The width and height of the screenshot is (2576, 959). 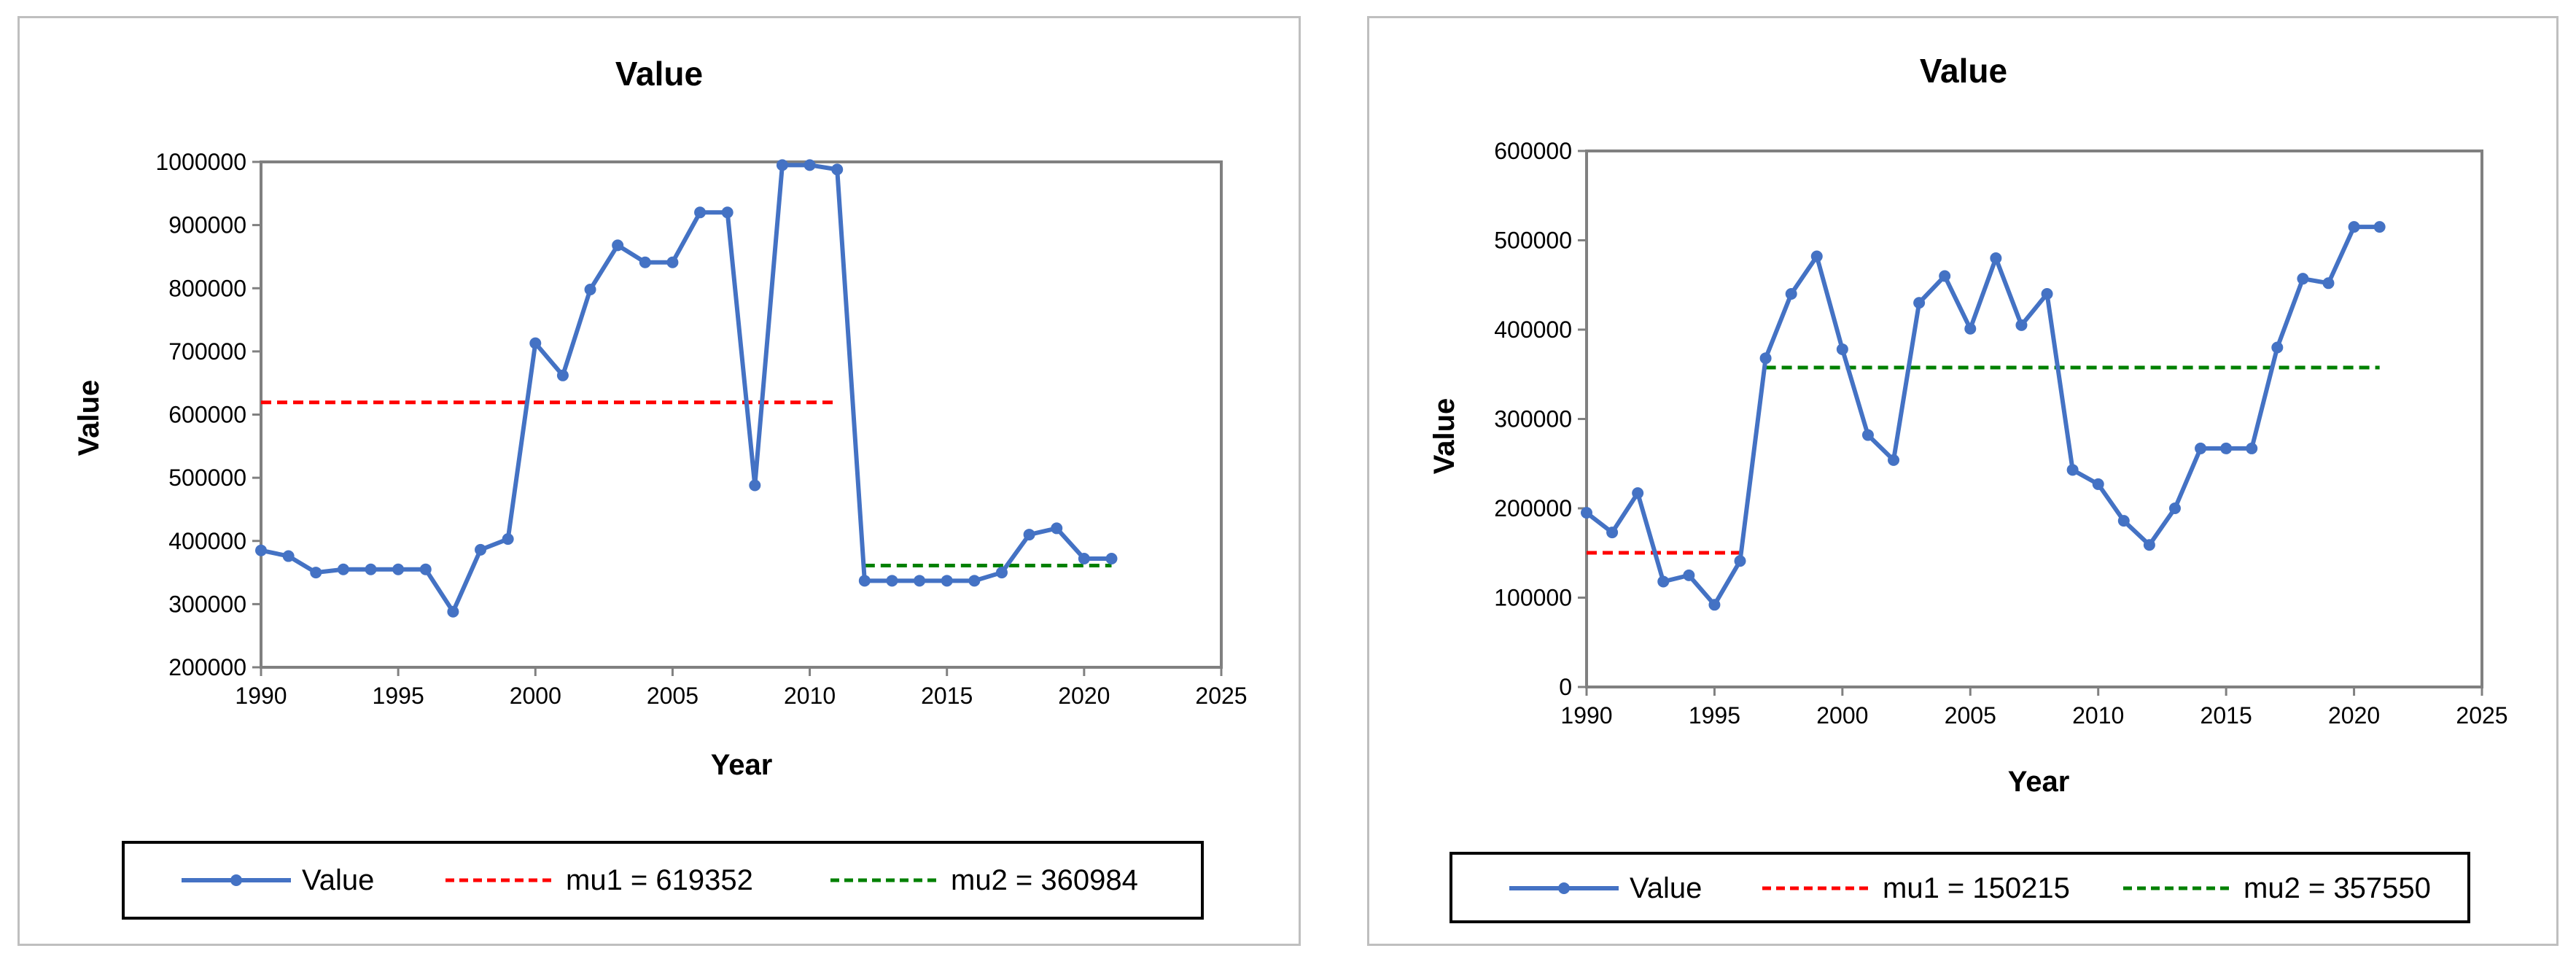 What do you see at coordinates (1044, 880) in the screenshot?
I see `legend-label-mu2: mu2 = 360984` at bounding box center [1044, 880].